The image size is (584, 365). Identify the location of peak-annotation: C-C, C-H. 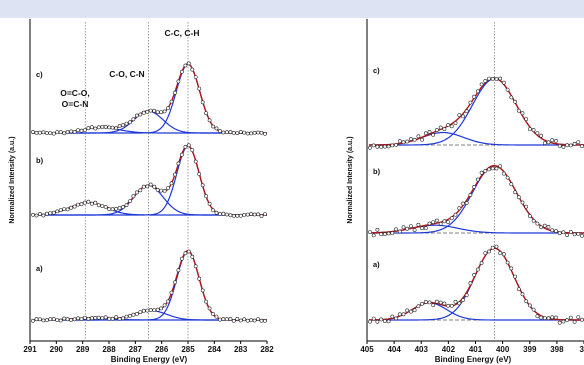
(182, 33).